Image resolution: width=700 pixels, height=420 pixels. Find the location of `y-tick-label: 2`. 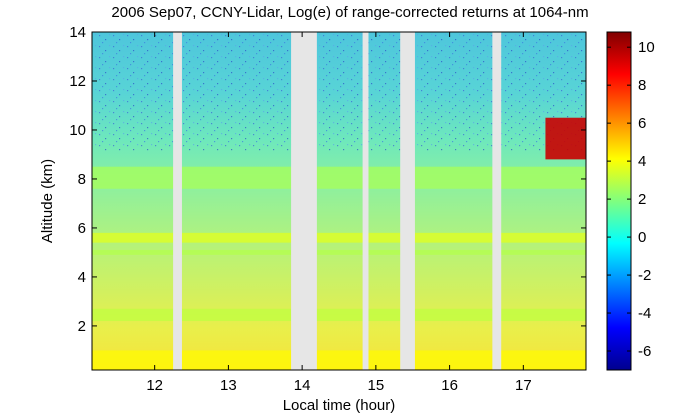

y-tick-label: 2 is located at coordinates (82, 326).